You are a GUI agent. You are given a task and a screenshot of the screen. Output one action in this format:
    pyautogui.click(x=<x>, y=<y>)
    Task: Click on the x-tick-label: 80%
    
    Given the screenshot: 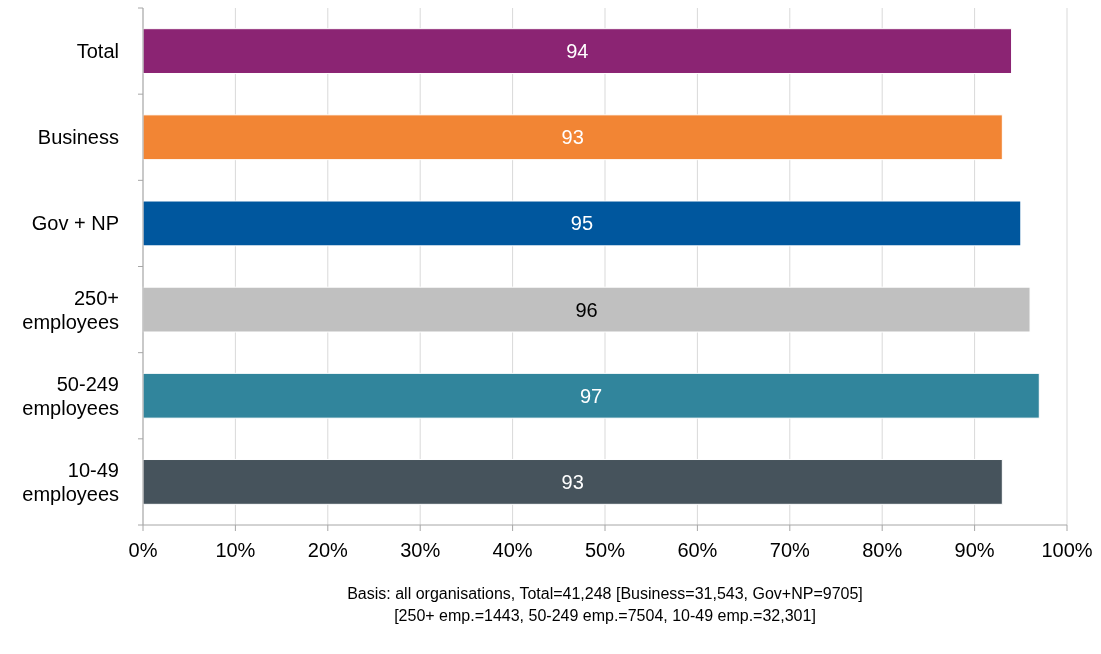 What is the action you would take?
    pyautogui.click(x=882, y=550)
    